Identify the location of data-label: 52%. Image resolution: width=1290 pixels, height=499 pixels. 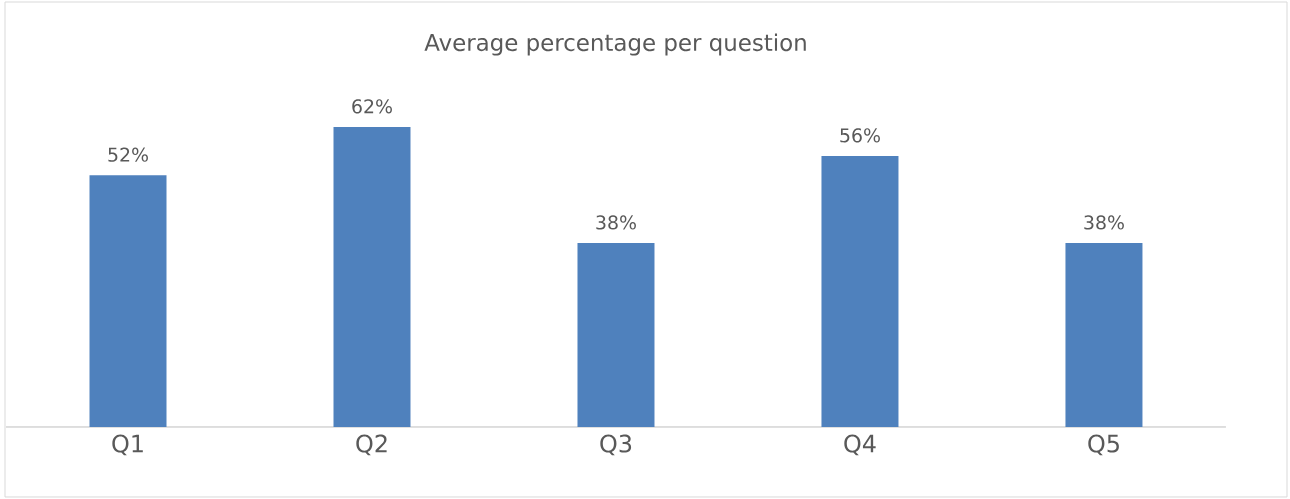
(128, 154).